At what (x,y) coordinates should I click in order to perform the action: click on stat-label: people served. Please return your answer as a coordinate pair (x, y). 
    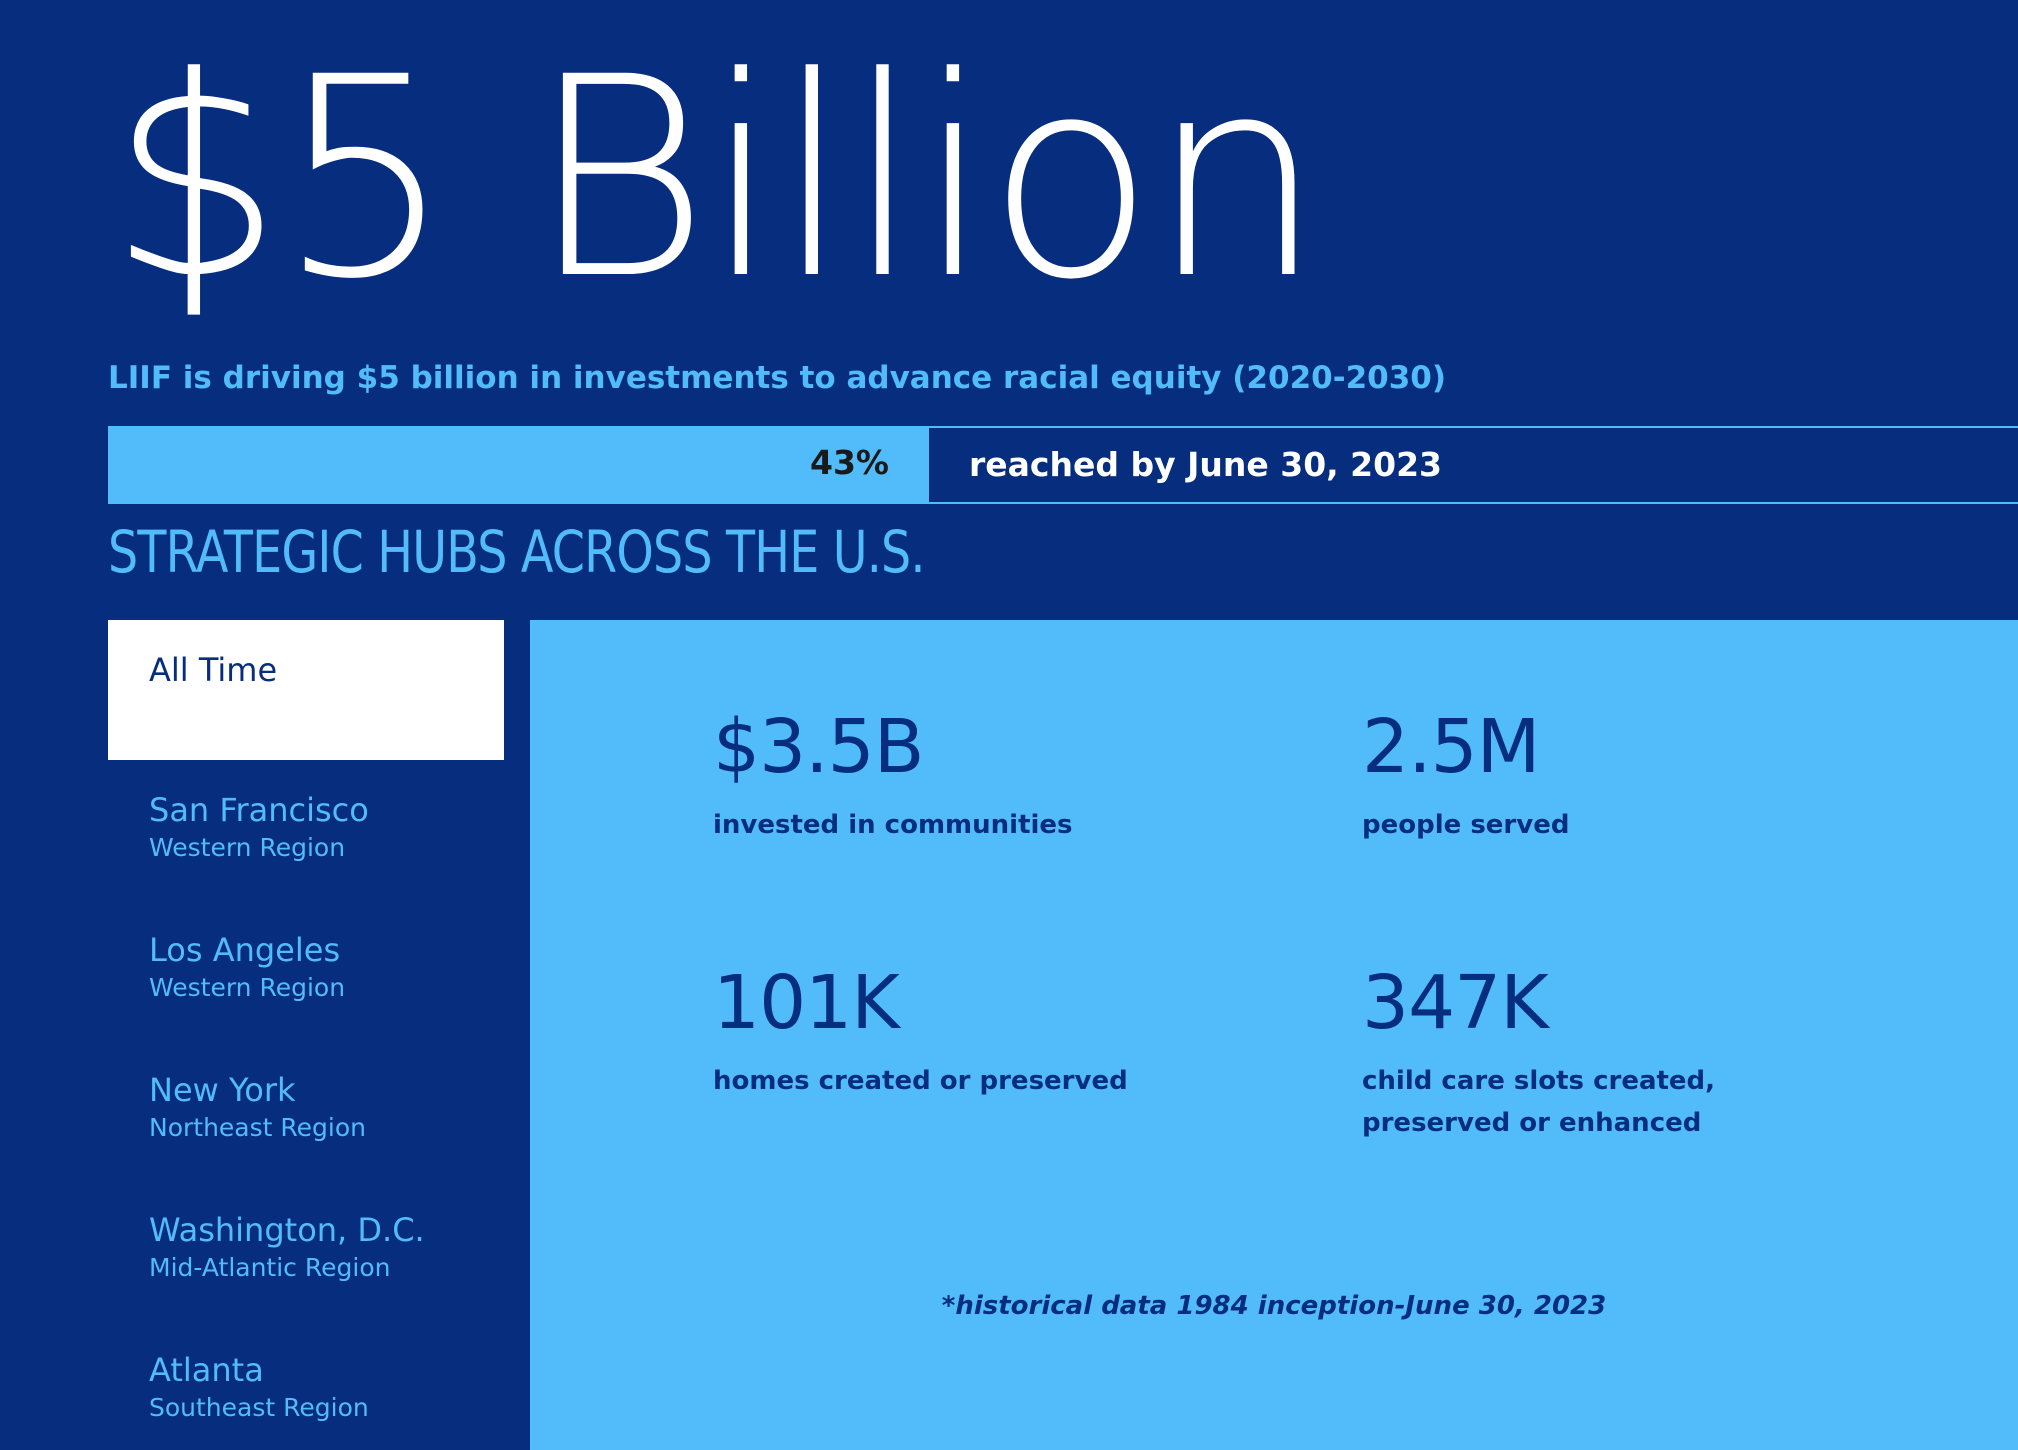
    Looking at the image, I should click on (1466, 825).